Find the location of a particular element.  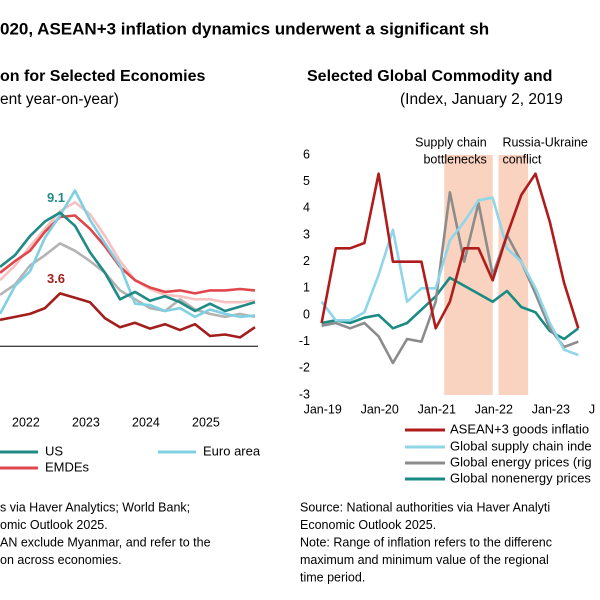

x-tick-label: Jan-23 is located at coordinates (551, 409).